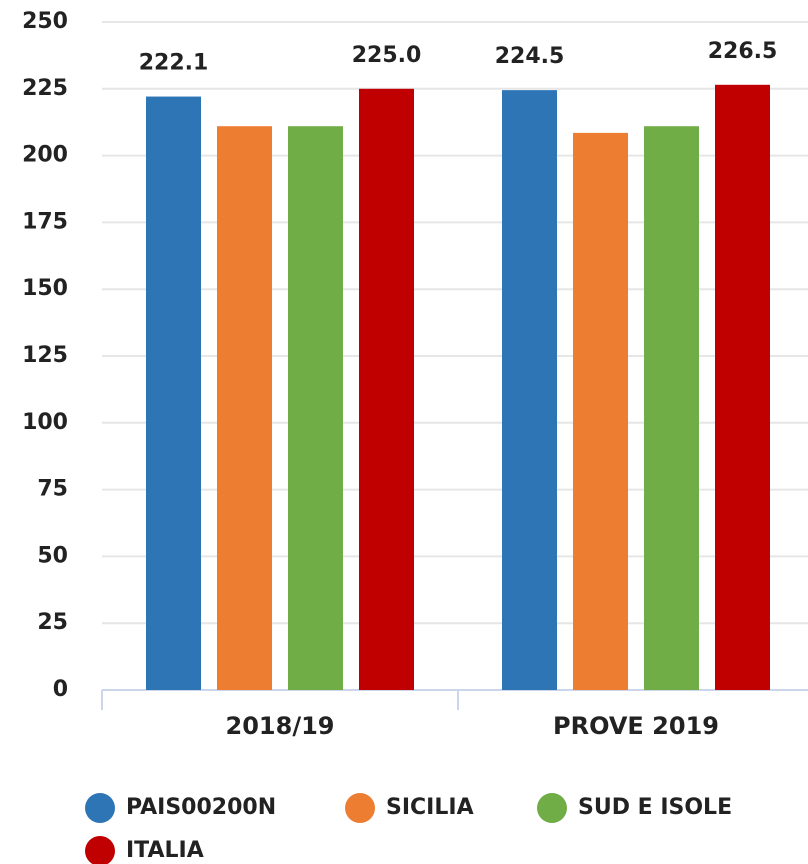 The height and width of the screenshot is (864, 808). What do you see at coordinates (655, 807) in the screenshot?
I see `legend-label: SUD E ISOLE` at bounding box center [655, 807].